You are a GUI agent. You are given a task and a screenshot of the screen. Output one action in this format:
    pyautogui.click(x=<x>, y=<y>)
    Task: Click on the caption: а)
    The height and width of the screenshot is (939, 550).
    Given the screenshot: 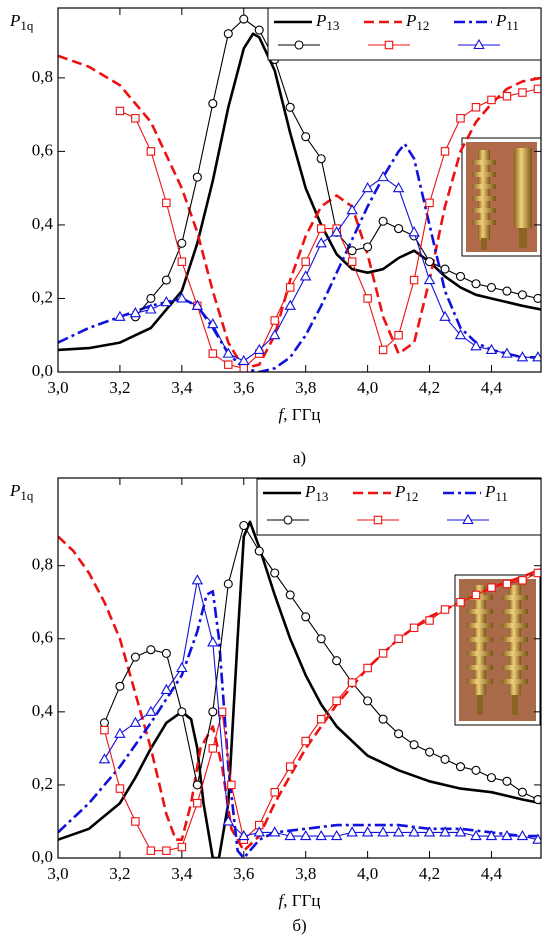 What is the action you would take?
    pyautogui.click(x=299, y=457)
    